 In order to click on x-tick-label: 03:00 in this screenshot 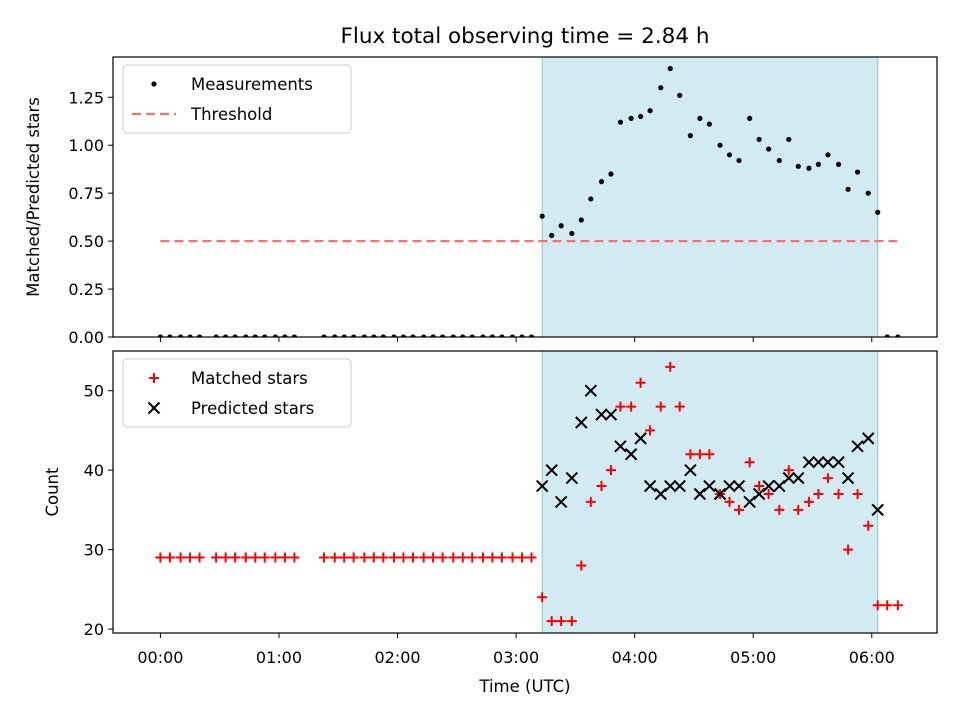, I will do `click(516, 657)`.